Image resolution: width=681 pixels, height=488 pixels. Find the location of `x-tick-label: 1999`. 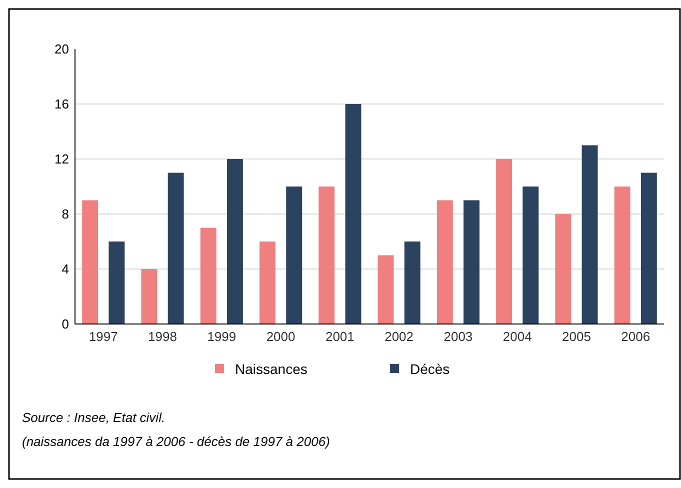

x-tick-label: 1999 is located at coordinates (221, 336).